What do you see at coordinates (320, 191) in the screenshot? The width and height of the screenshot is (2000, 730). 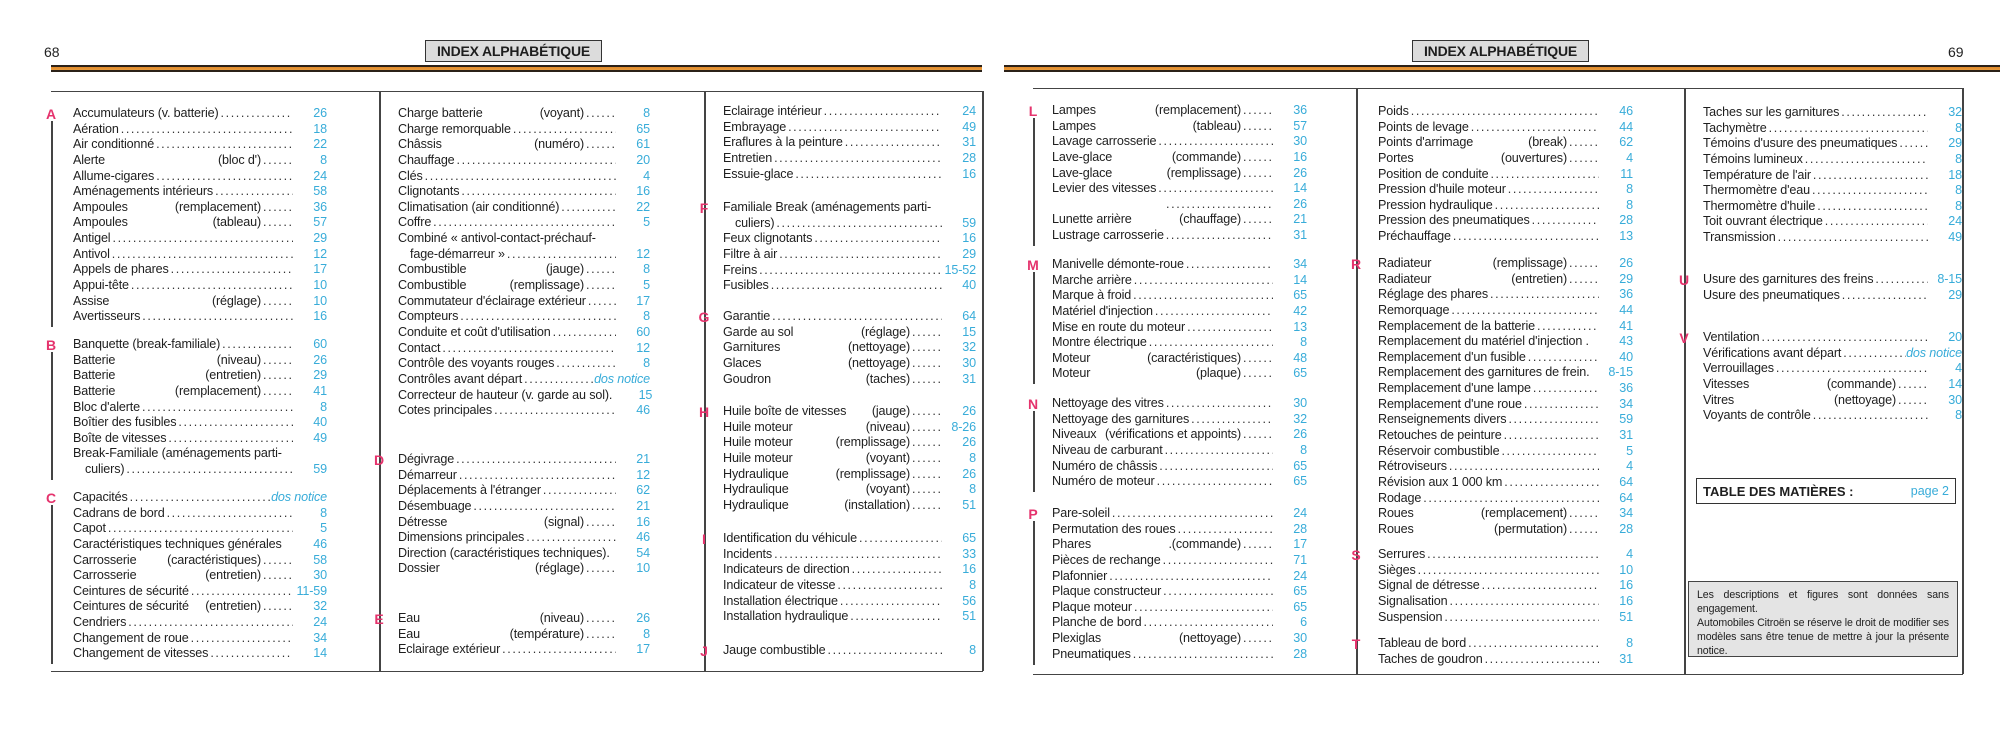 I see `page-reference: 58` at bounding box center [320, 191].